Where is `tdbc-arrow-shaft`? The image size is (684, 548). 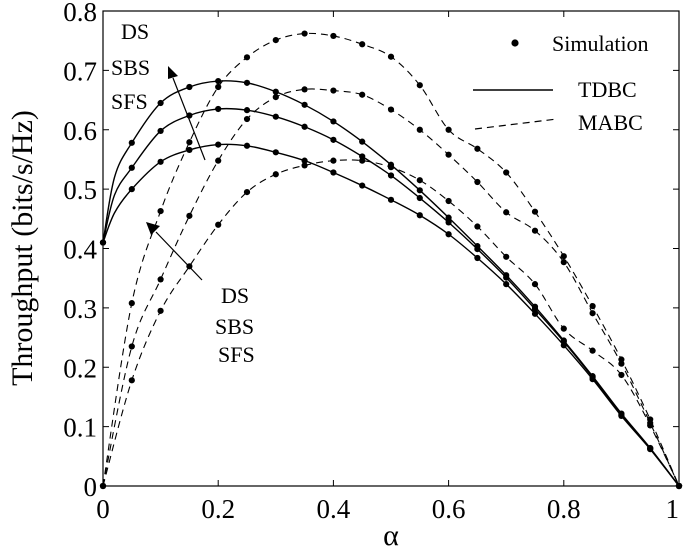
tdbc-arrow-shaft is located at coordinates (189, 119).